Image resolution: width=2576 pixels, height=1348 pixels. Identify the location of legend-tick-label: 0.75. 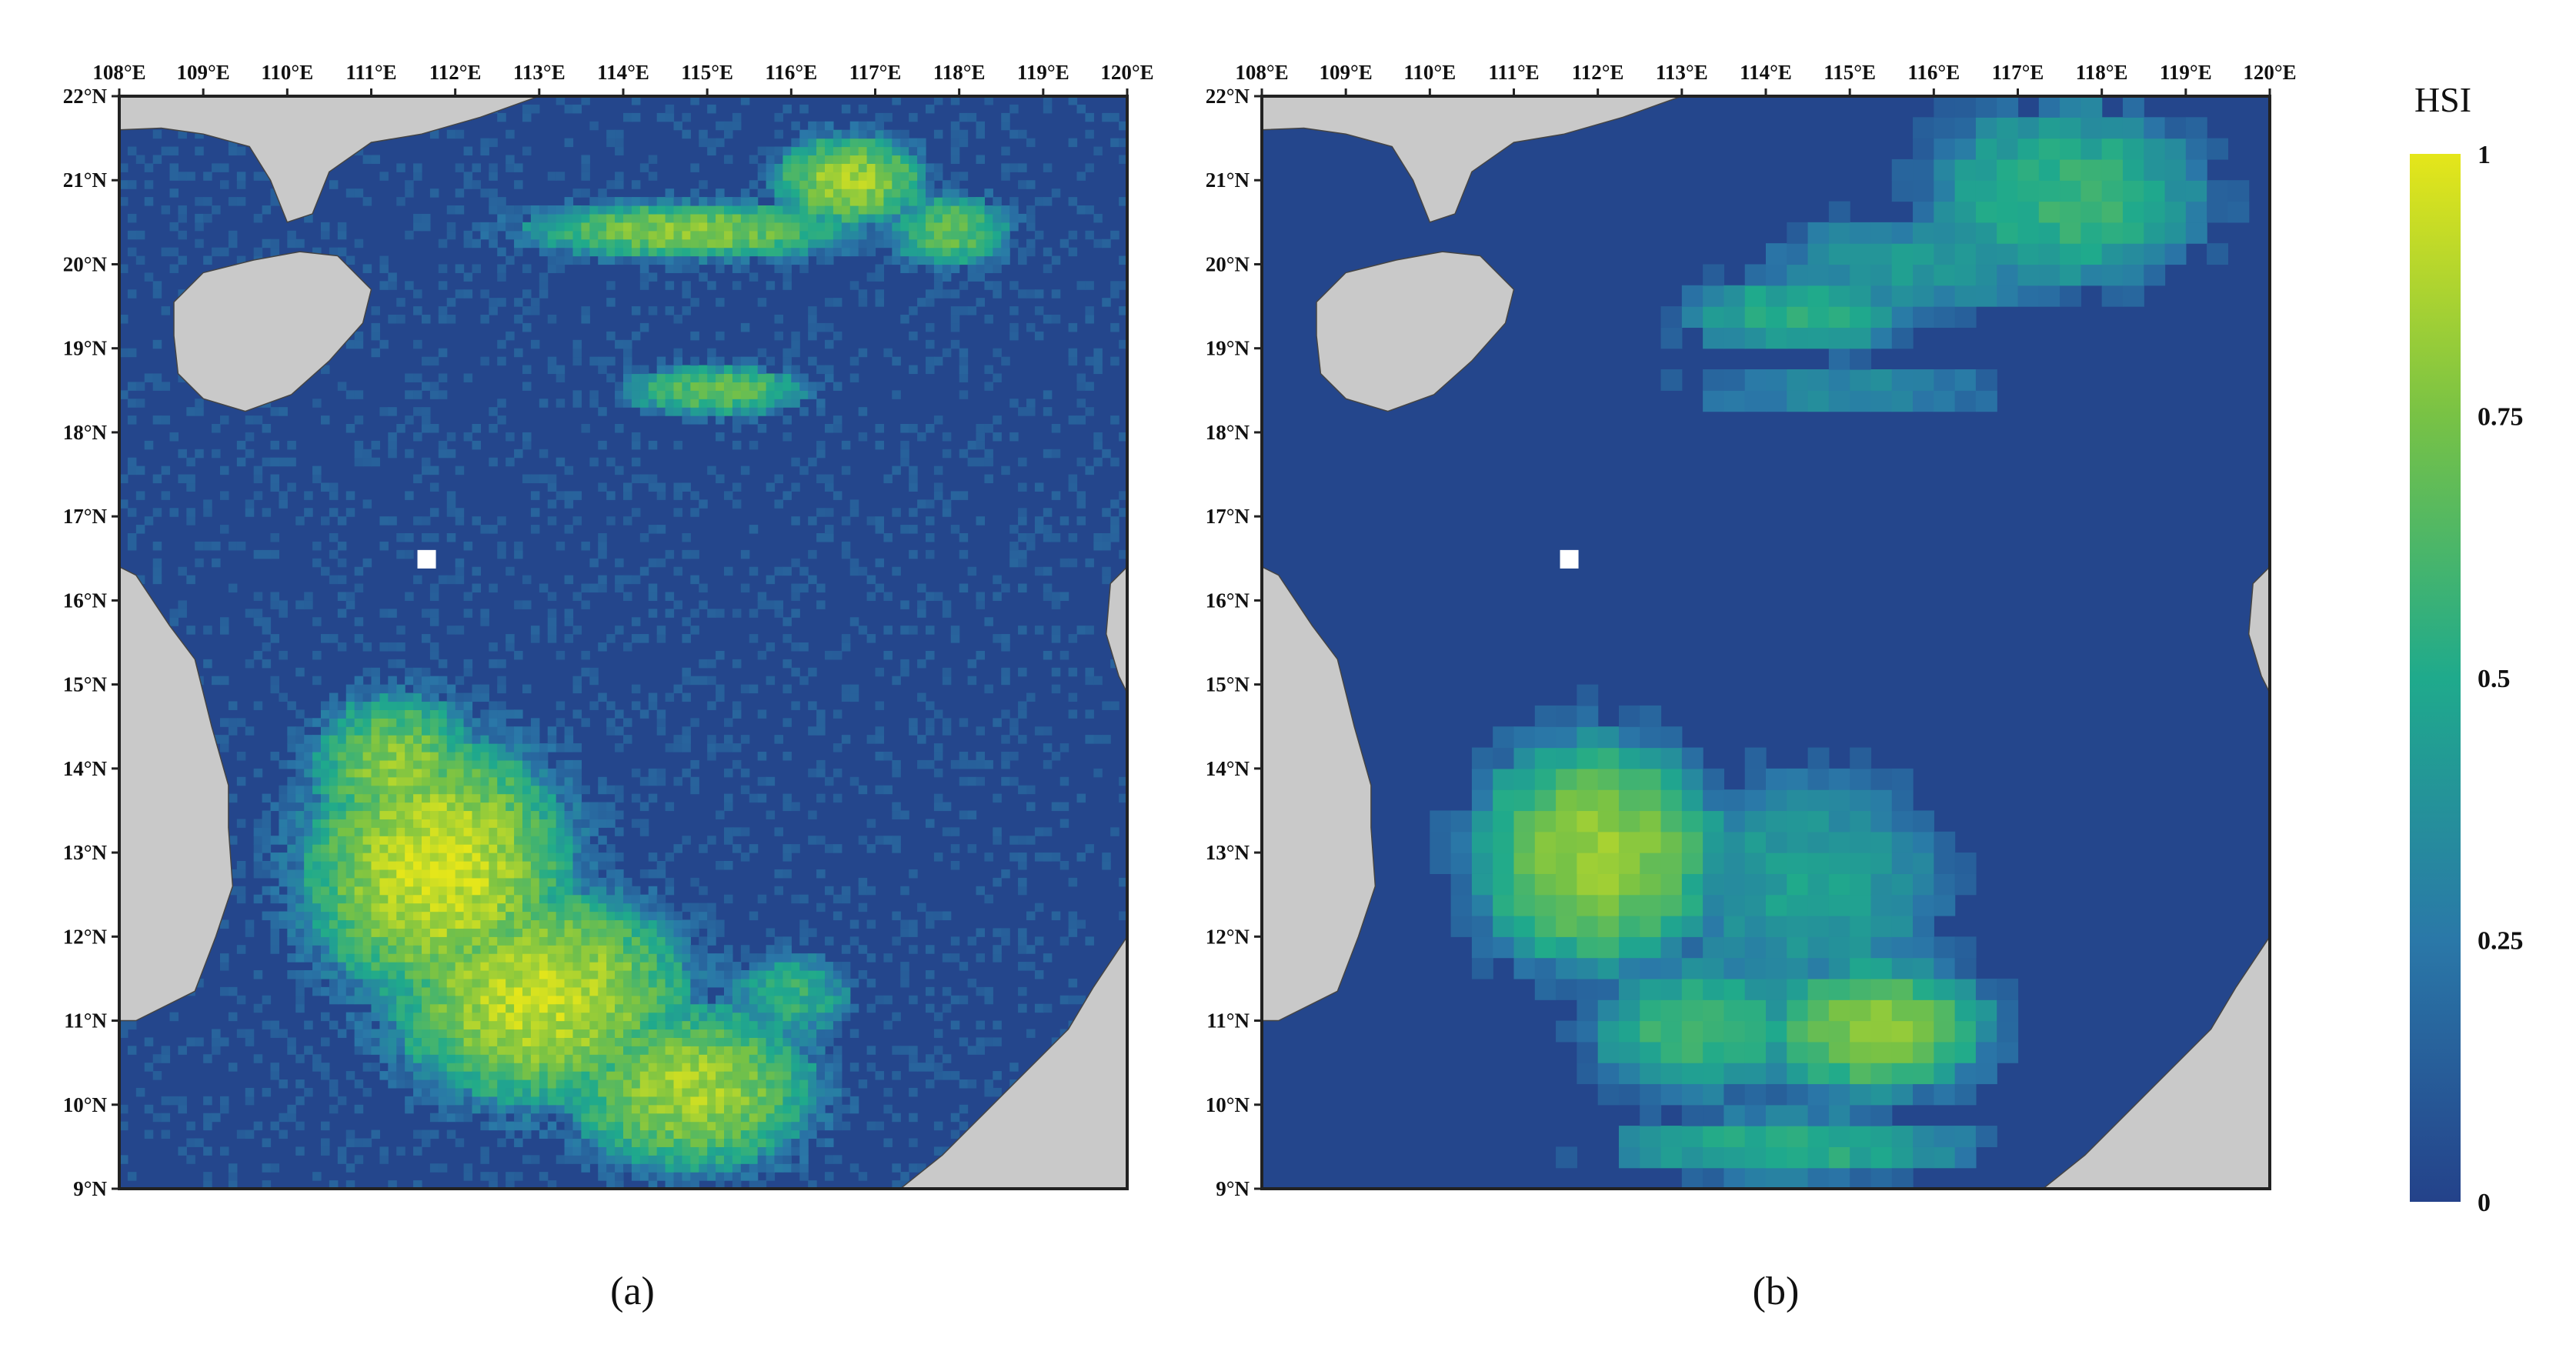
(2501, 417).